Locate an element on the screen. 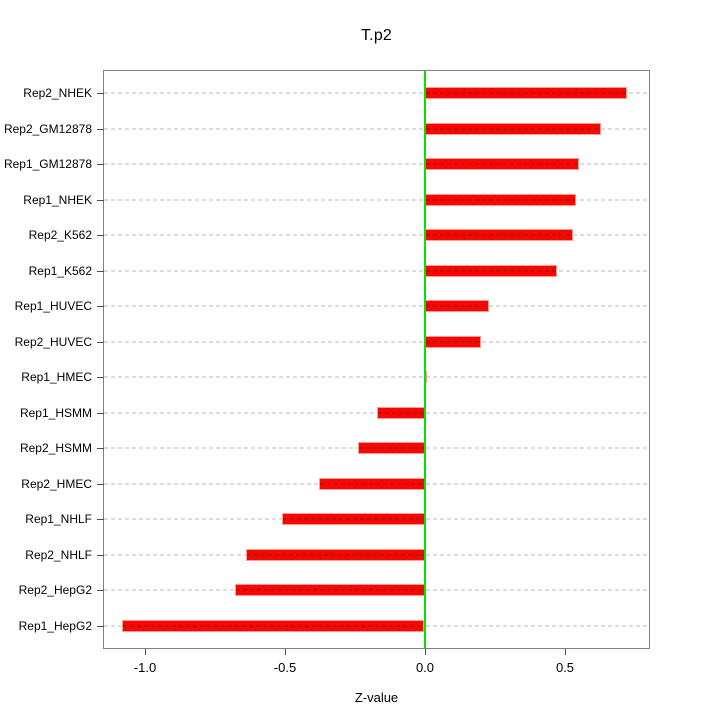  x-tick-label: -1.0 is located at coordinates (145, 667).